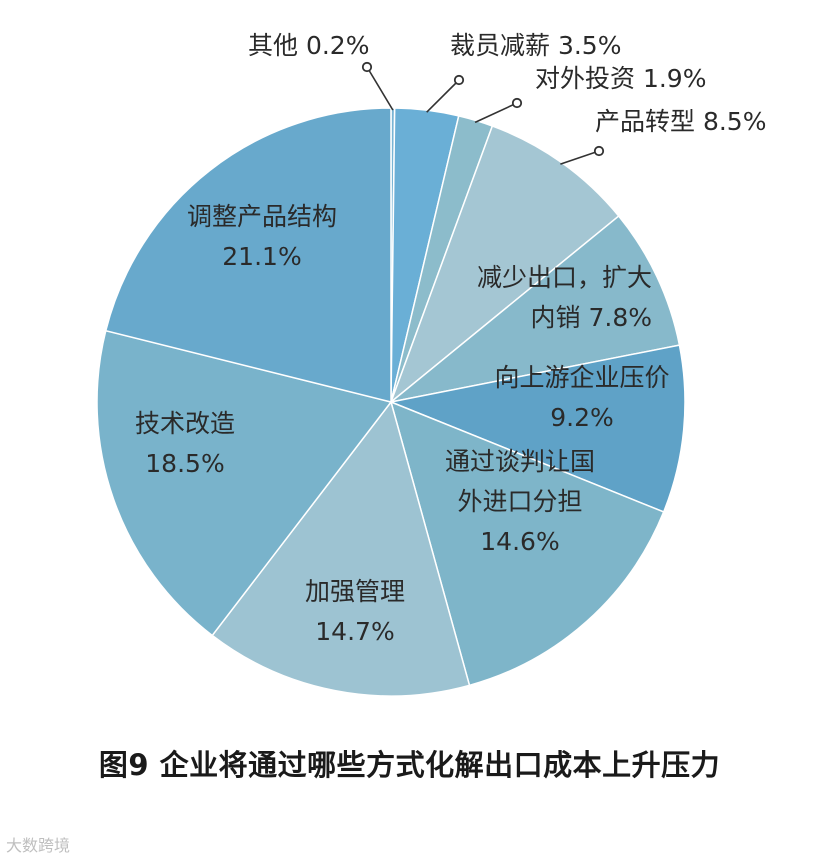 The height and width of the screenshot is (862, 819). What do you see at coordinates (680, 121) in the screenshot?
I see `slice-label-3: 产品转型 8.5%` at bounding box center [680, 121].